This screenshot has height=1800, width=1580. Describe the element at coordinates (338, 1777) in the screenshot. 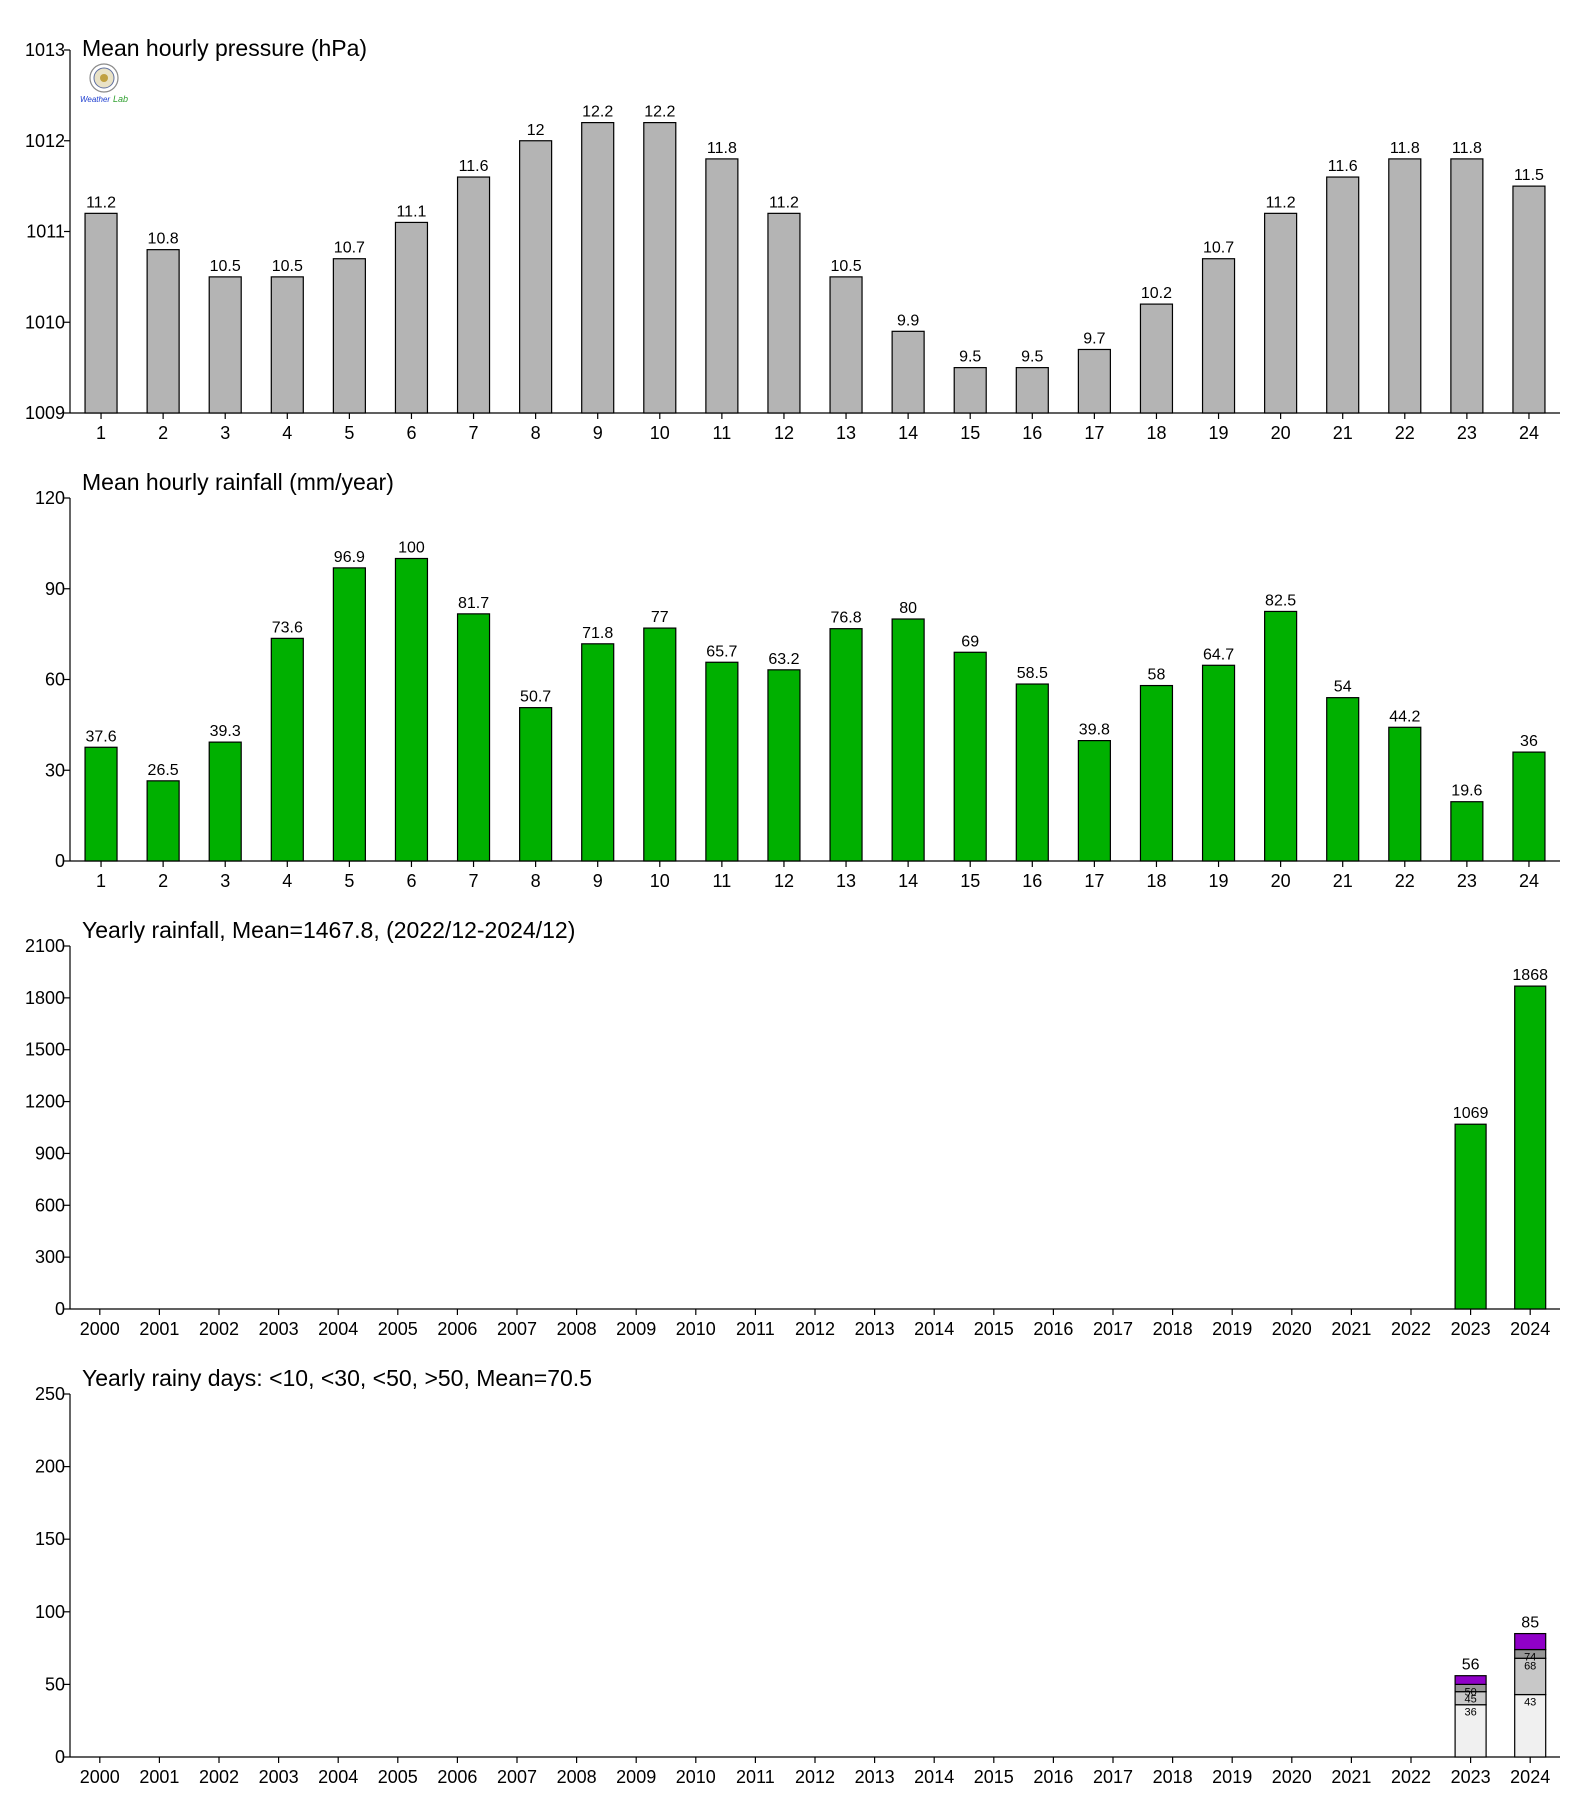

I see `rainy-days-x-tick-label: 2004` at that location.